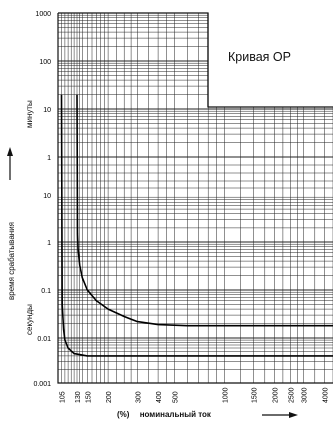  I want to click on y-tick-label: 0.01, so click(44, 339).